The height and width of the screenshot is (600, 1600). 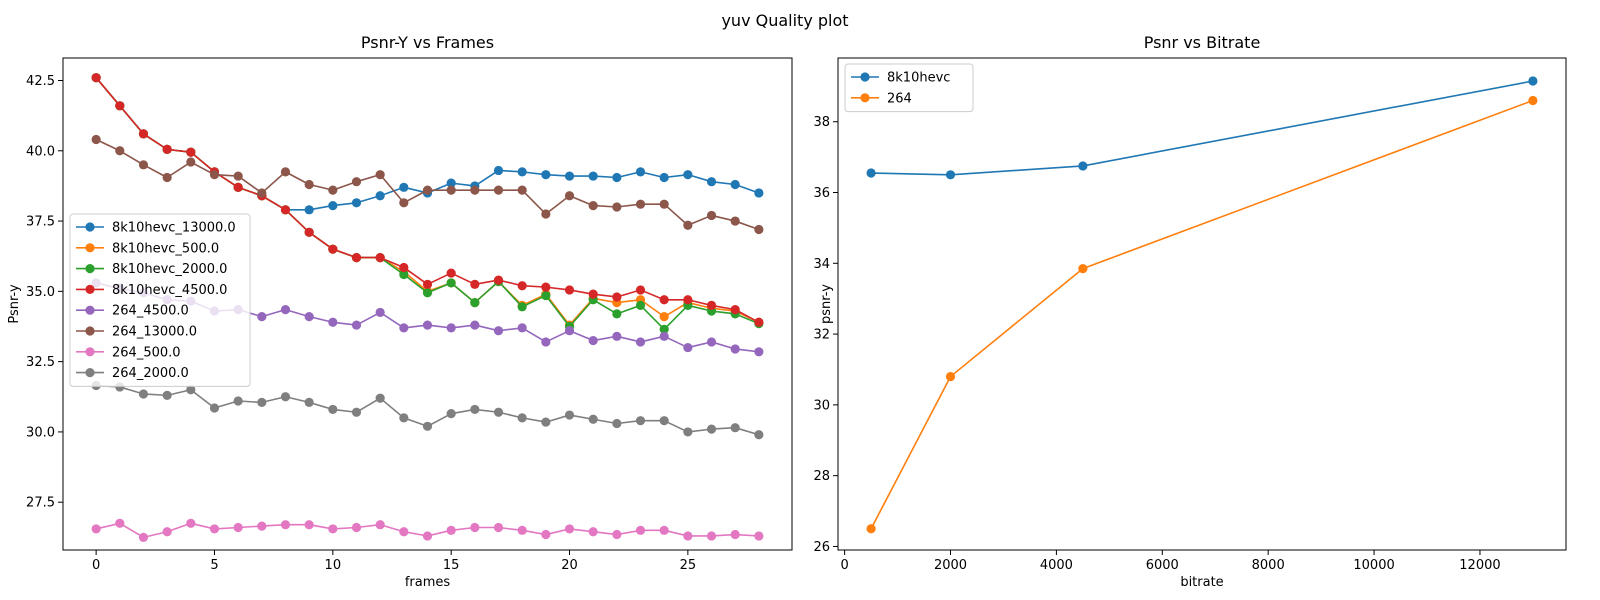 What do you see at coordinates (128, 352) in the screenshot?
I see `legend-item: 264_500.0` at bounding box center [128, 352].